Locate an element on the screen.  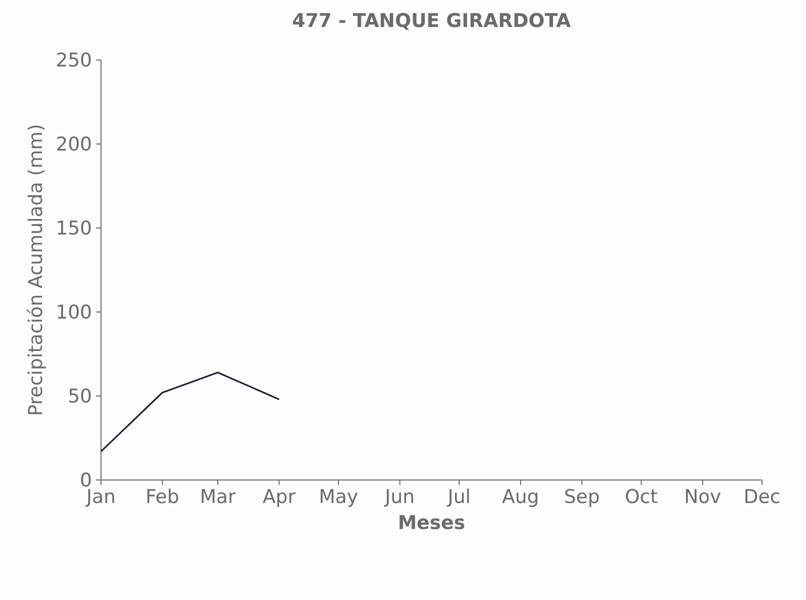
y-tick-label: 250 is located at coordinates (74, 61).